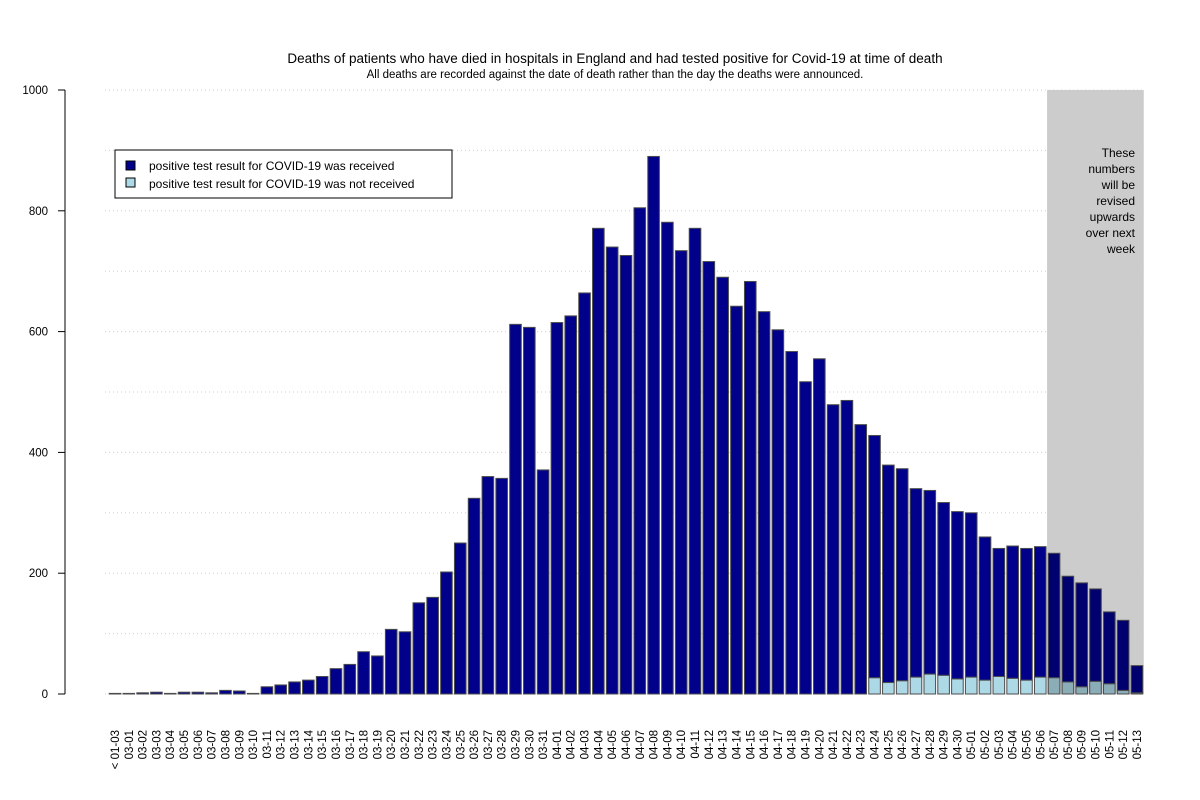  What do you see at coordinates (1112, 217) in the screenshot?
I see `revision-annotation-line: upwards` at bounding box center [1112, 217].